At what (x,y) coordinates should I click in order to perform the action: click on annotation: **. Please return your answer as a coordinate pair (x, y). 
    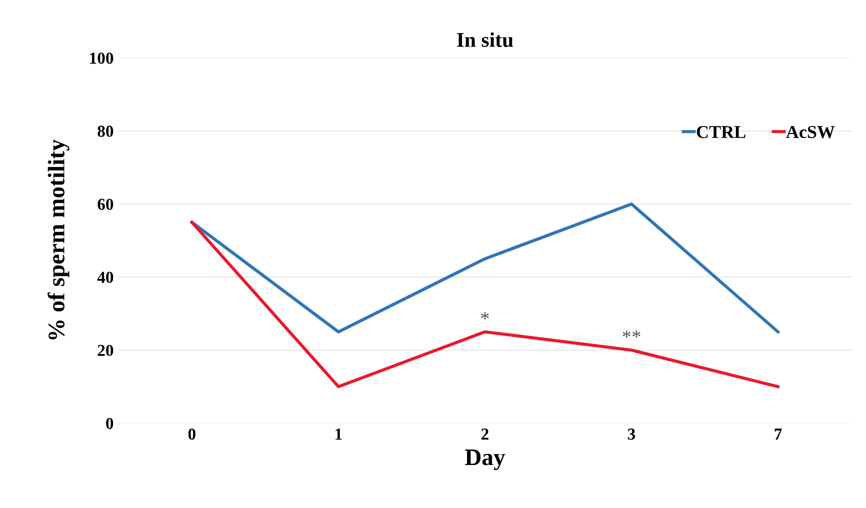
    Looking at the image, I should click on (631, 334).